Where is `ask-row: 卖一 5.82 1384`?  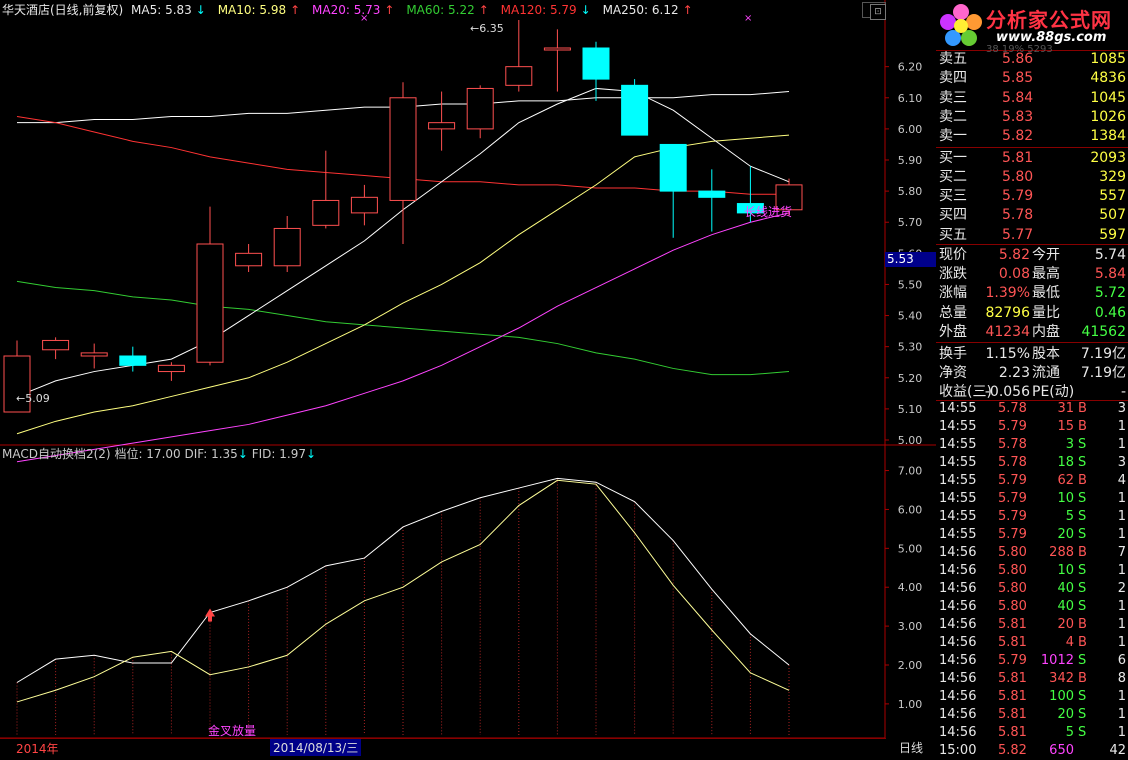 ask-row: 卖一 5.82 1384 is located at coordinates (1032, 136).